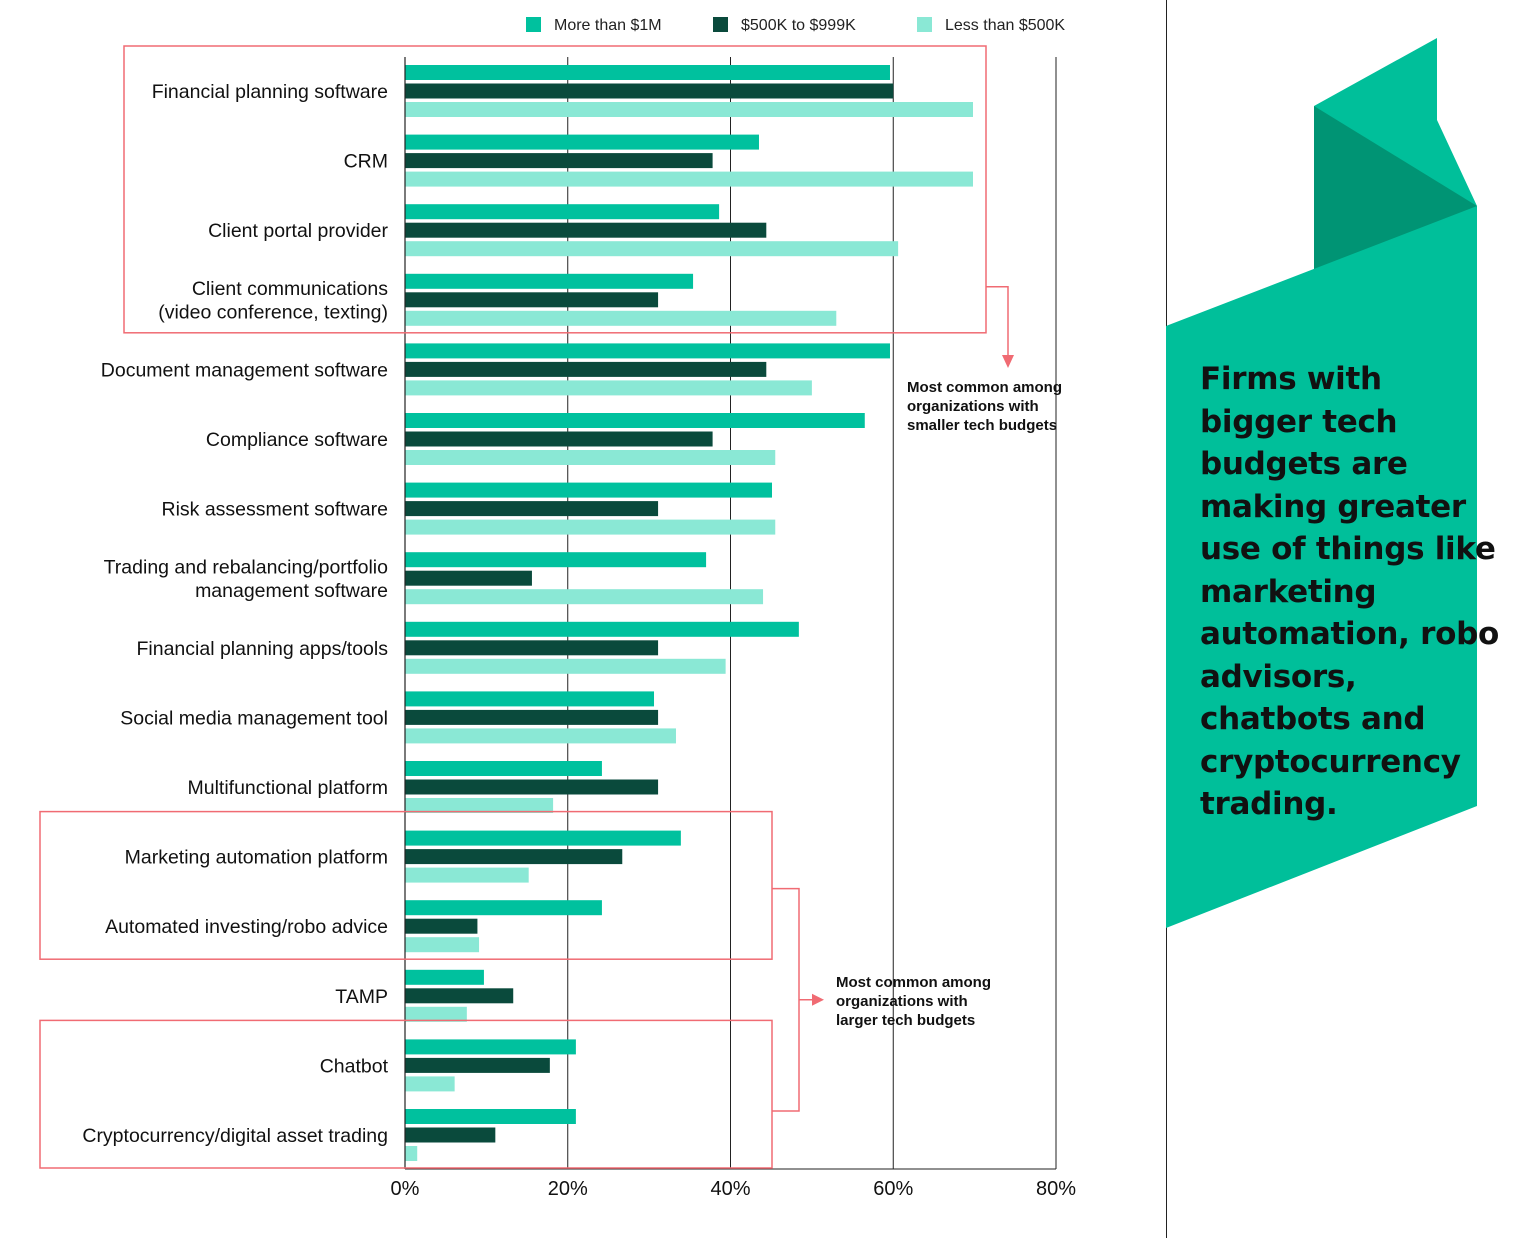 This screenshot has width=1530, height=1238. Describe the element at coordinates (366, 162) in the screenshot. I see `category-label: CRM` at that location.